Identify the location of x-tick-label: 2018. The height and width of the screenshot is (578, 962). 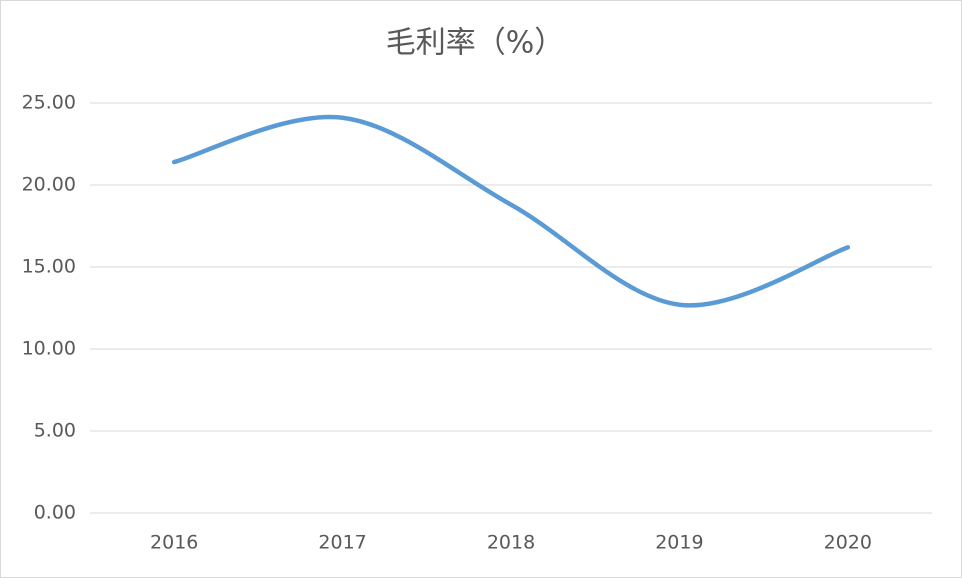
(511, 543).